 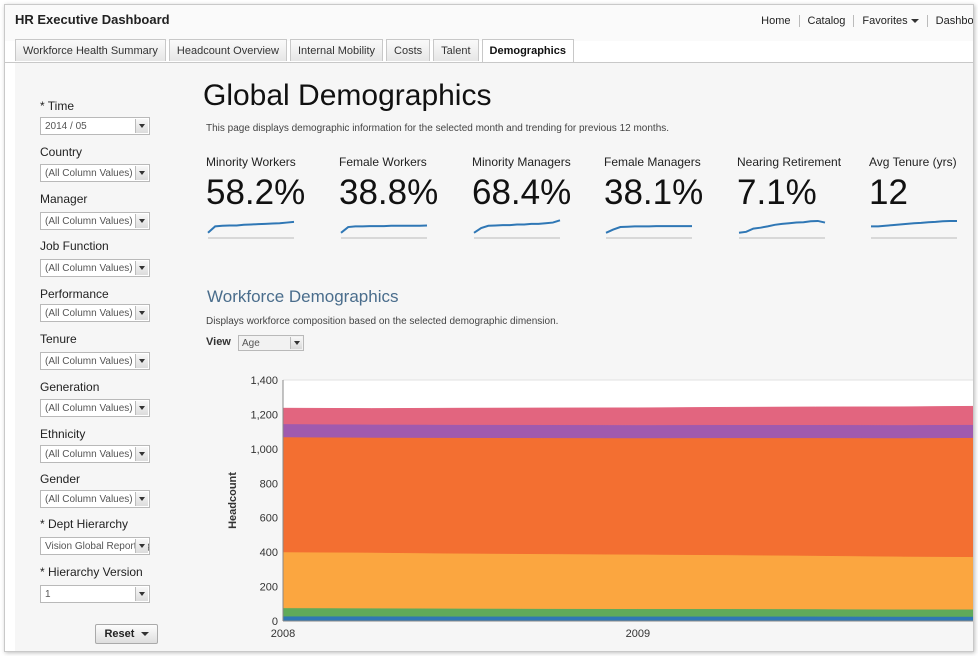 I want to click on filter-label-manager: Manager, so click(x=64, y=199).